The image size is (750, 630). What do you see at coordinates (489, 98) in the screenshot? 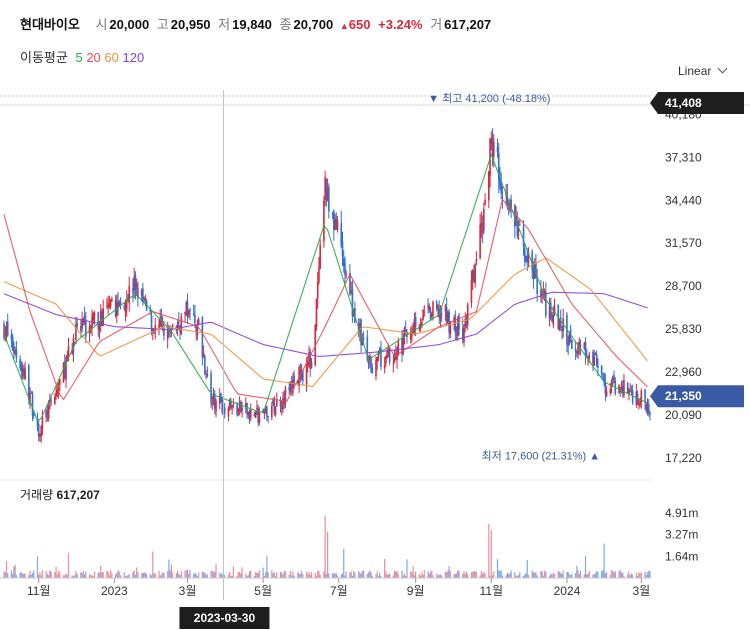
I see `highest-annotation: ▼ 최고 41,200 (-48.18%)` at bounding box center [489, 98].